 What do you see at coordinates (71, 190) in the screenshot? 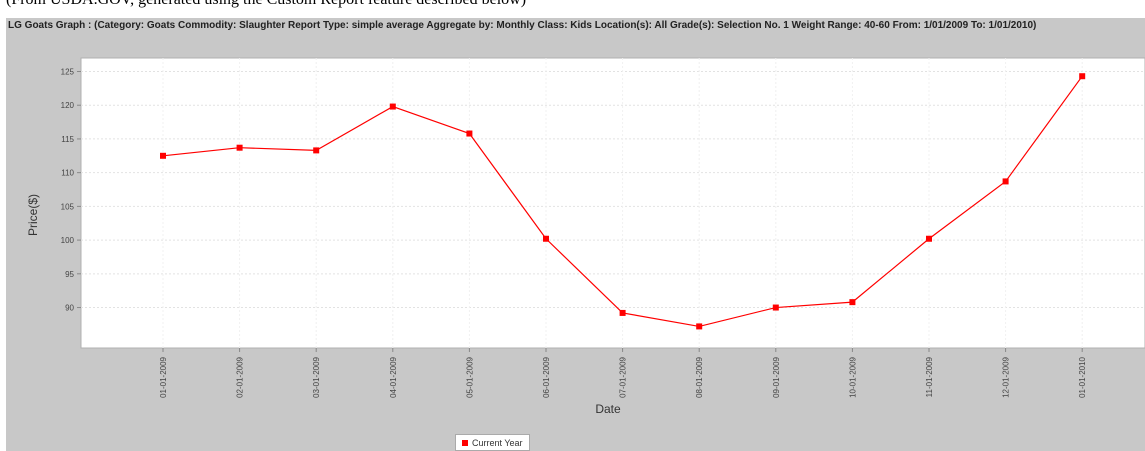
I see `y-axis-ticks: 90 95 100 105 110 115 120 125` at bounding box center [71, 190].